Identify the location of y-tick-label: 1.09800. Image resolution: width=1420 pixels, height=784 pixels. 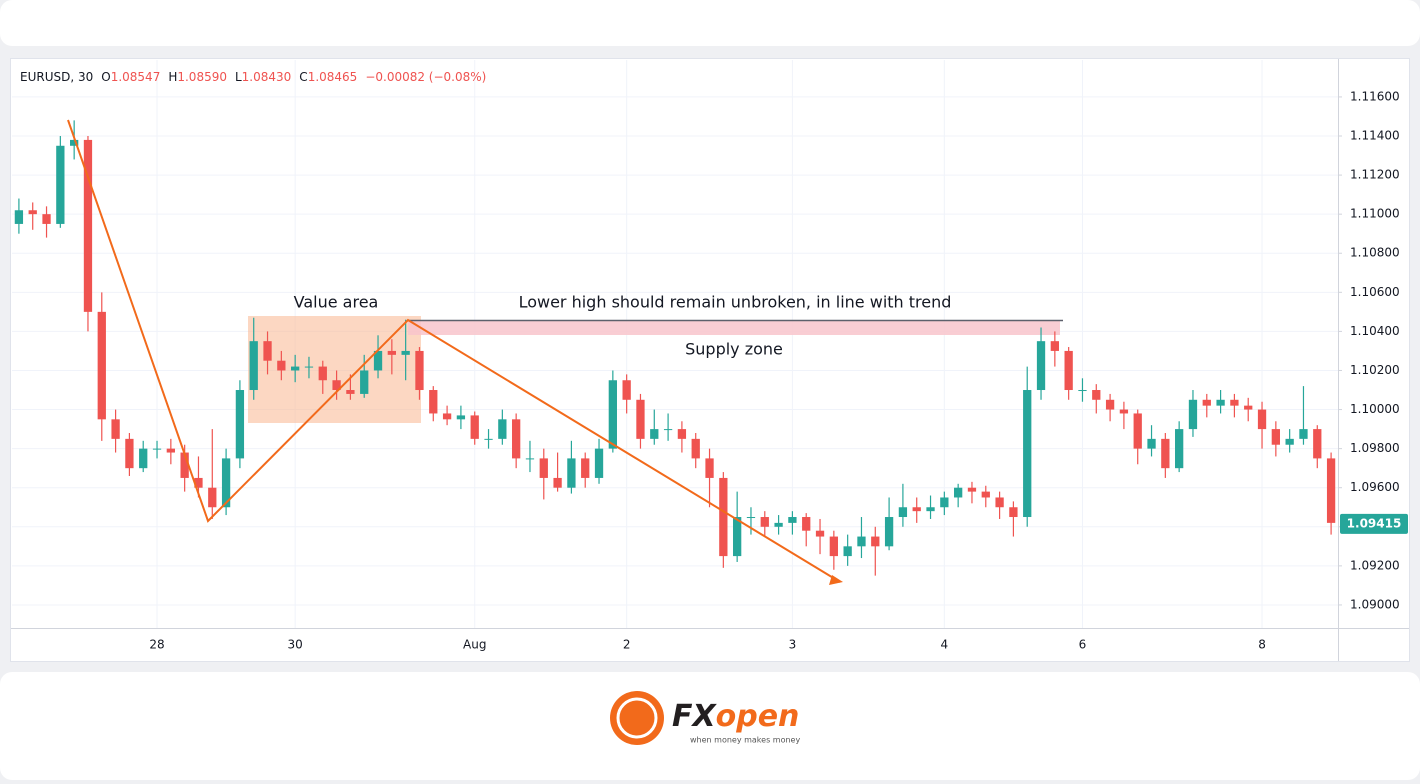
(1375, 448).